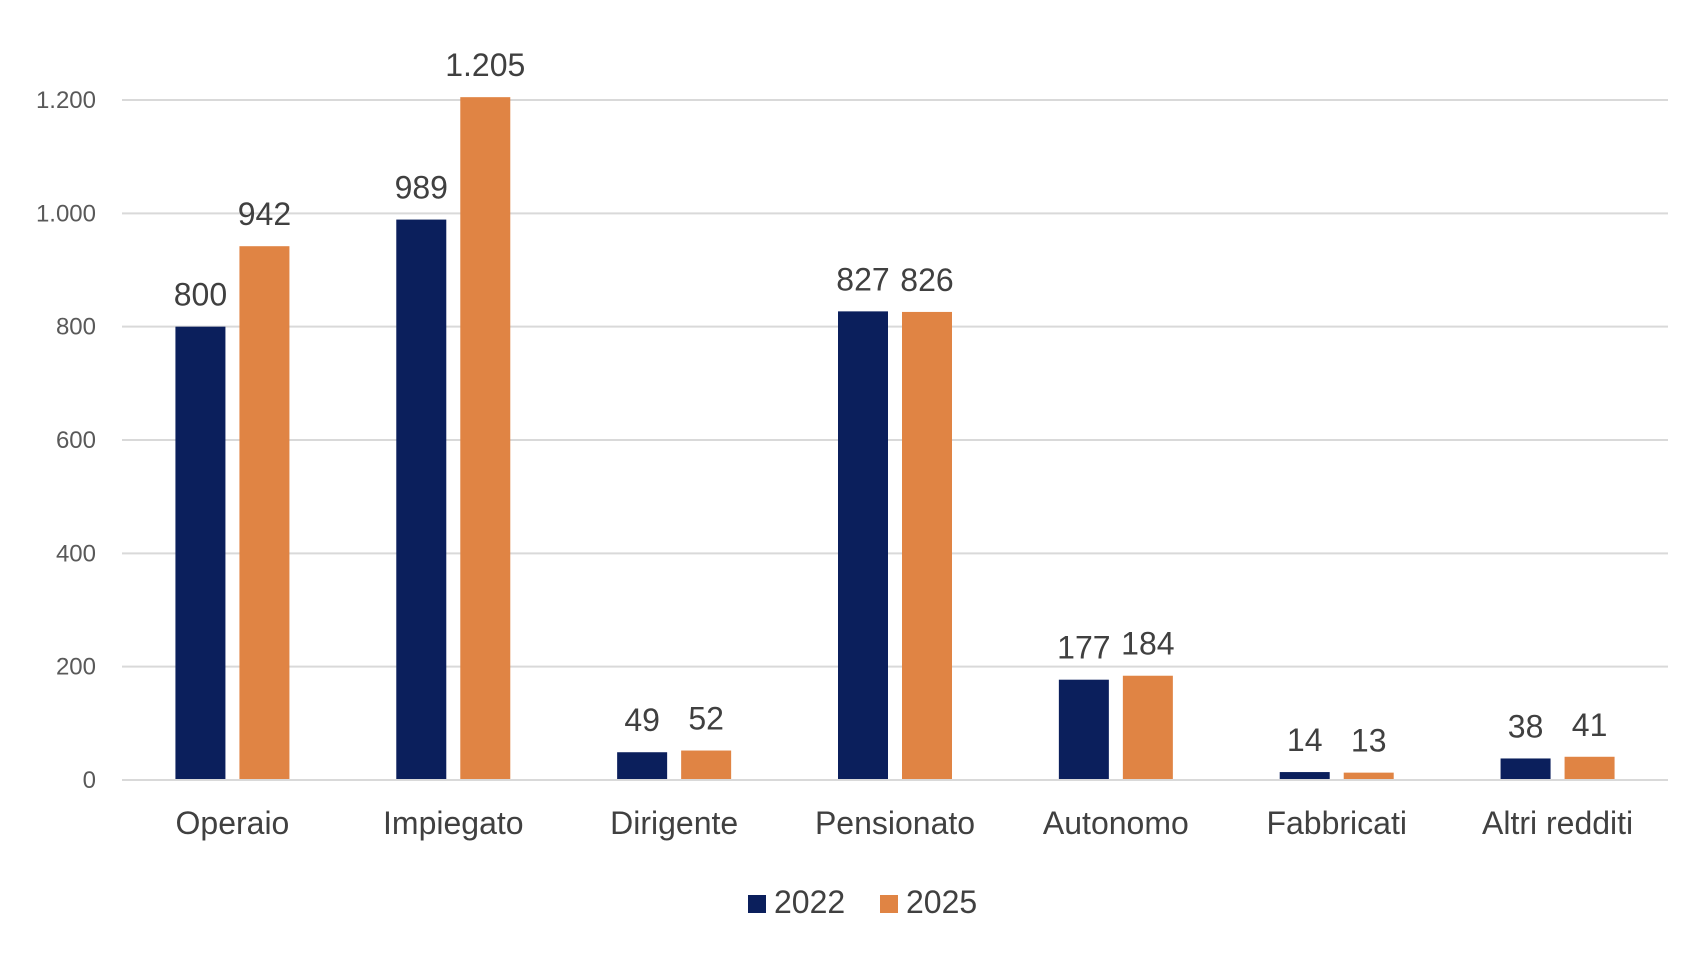 Image resolution: width=1696 pixels, height=956 pixels. Describe the element at coordinates (862, 279) in the screenshot. I see `data-label: 827` at that location.